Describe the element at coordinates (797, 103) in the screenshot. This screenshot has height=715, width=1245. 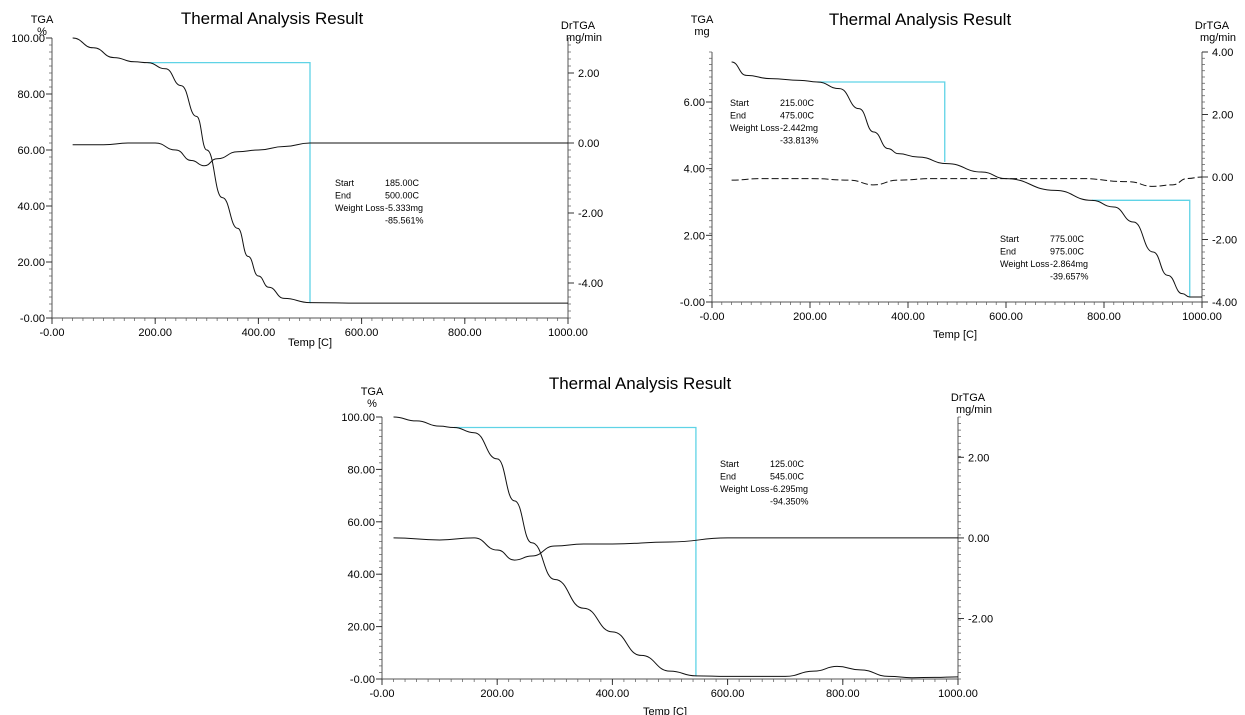
I see `annotation-value: 215.00C` at that location.